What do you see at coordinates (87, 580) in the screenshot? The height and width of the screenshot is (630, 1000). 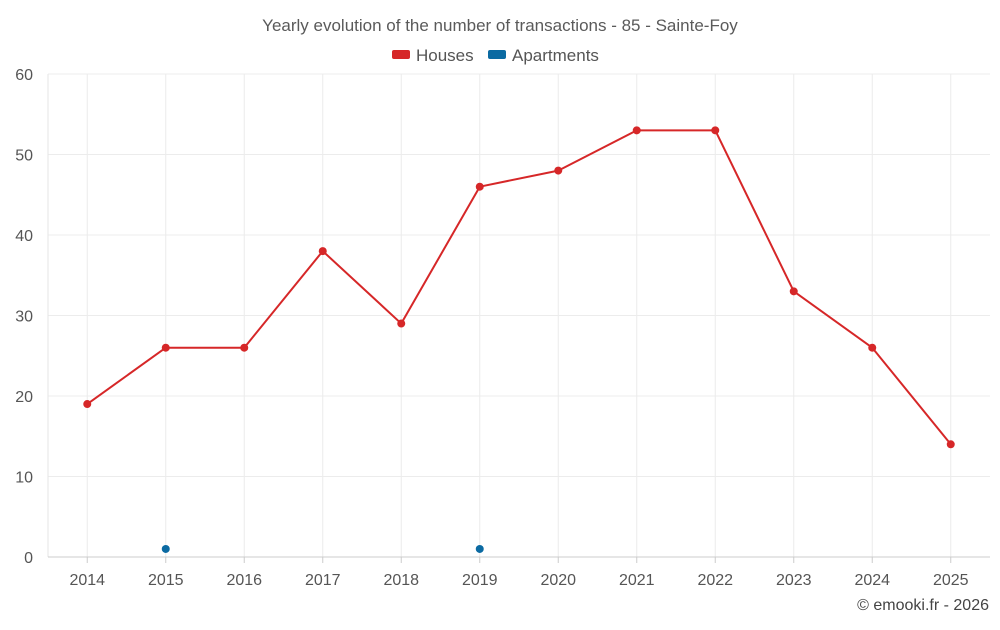 I see `x-tick-label: 2014` at bounding box center [87, 580].